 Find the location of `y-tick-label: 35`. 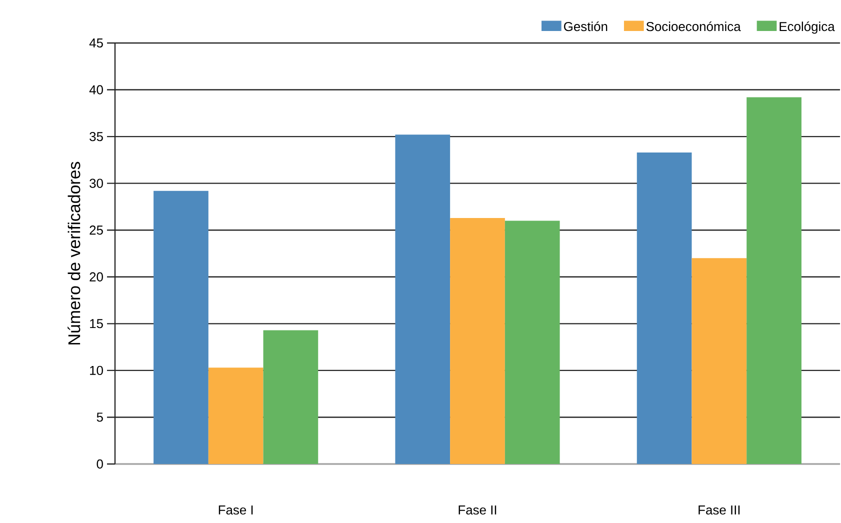

y-tick-label: 35 is located at coordinates (96, 137).